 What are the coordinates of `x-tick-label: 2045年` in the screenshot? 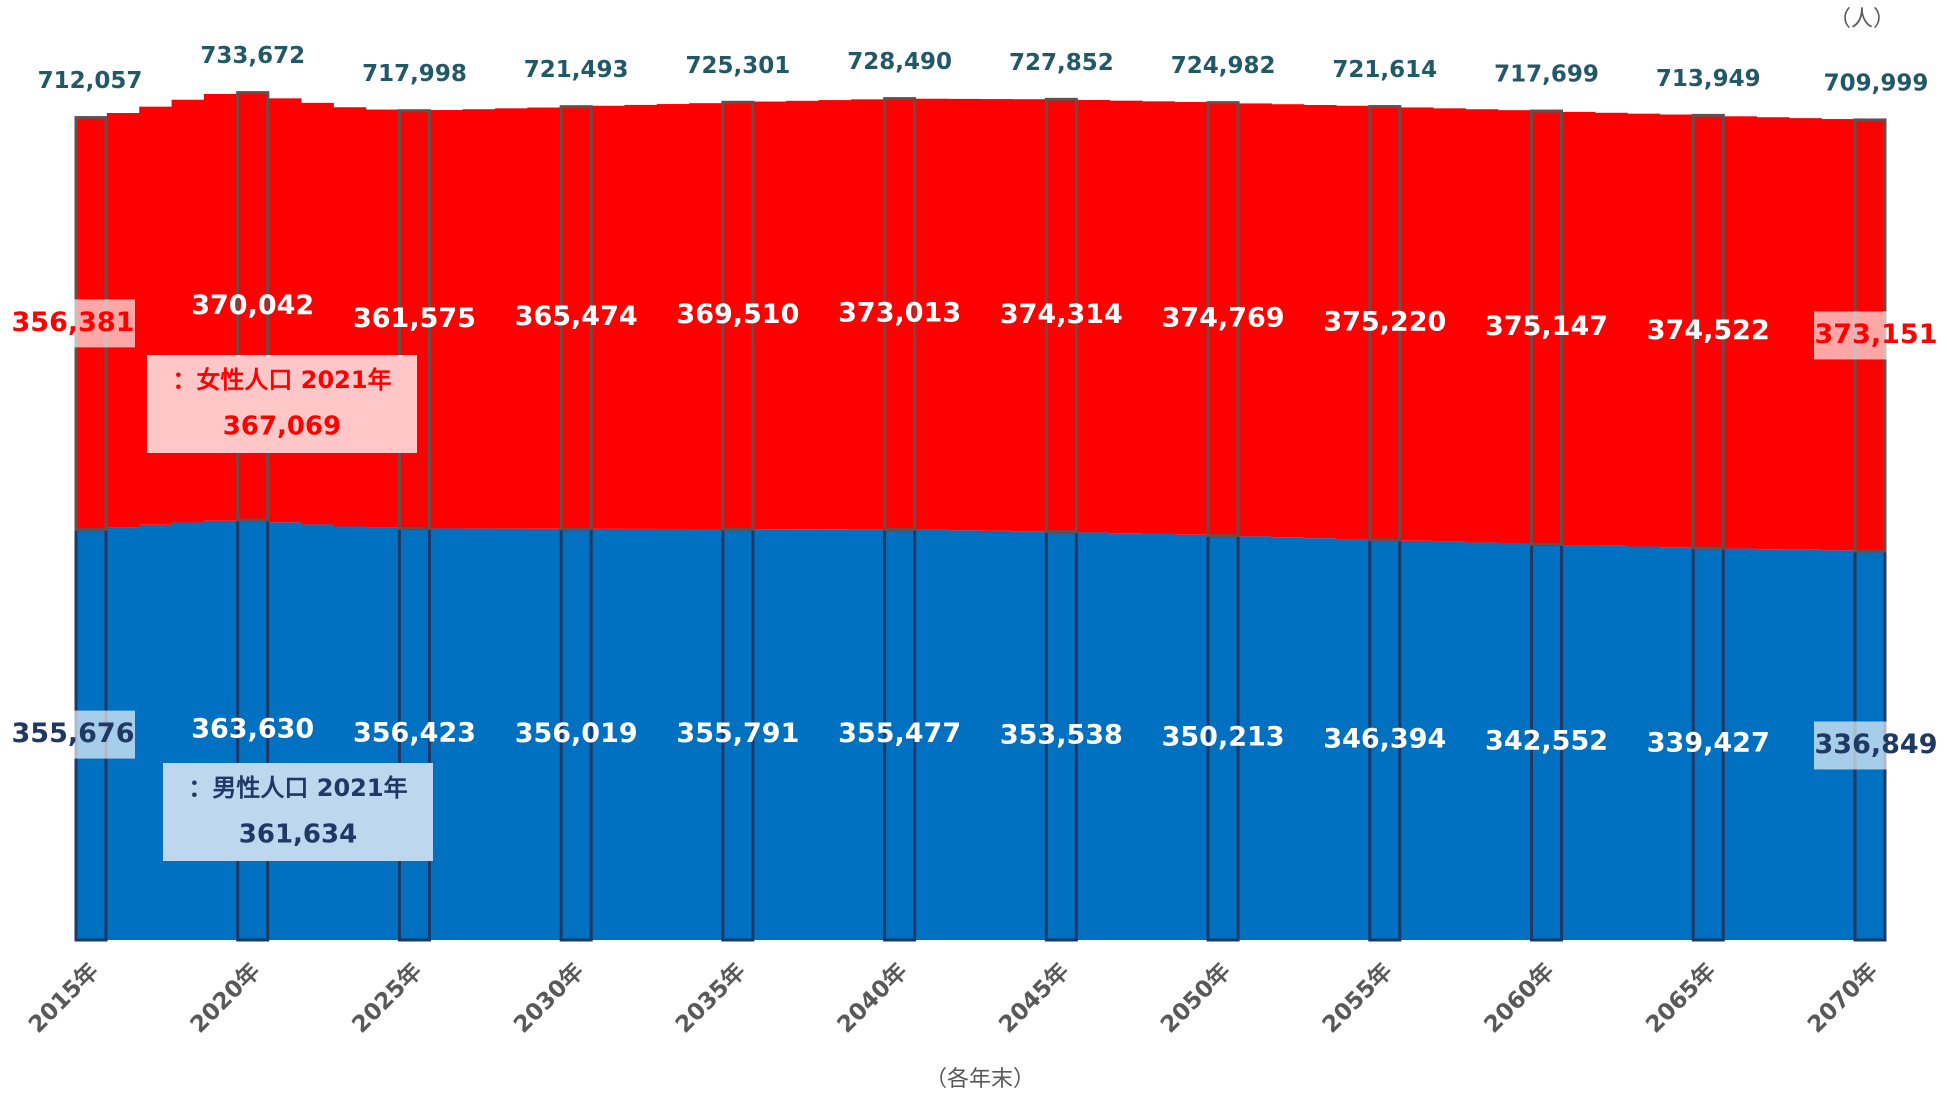 It's located at (1034, 998).